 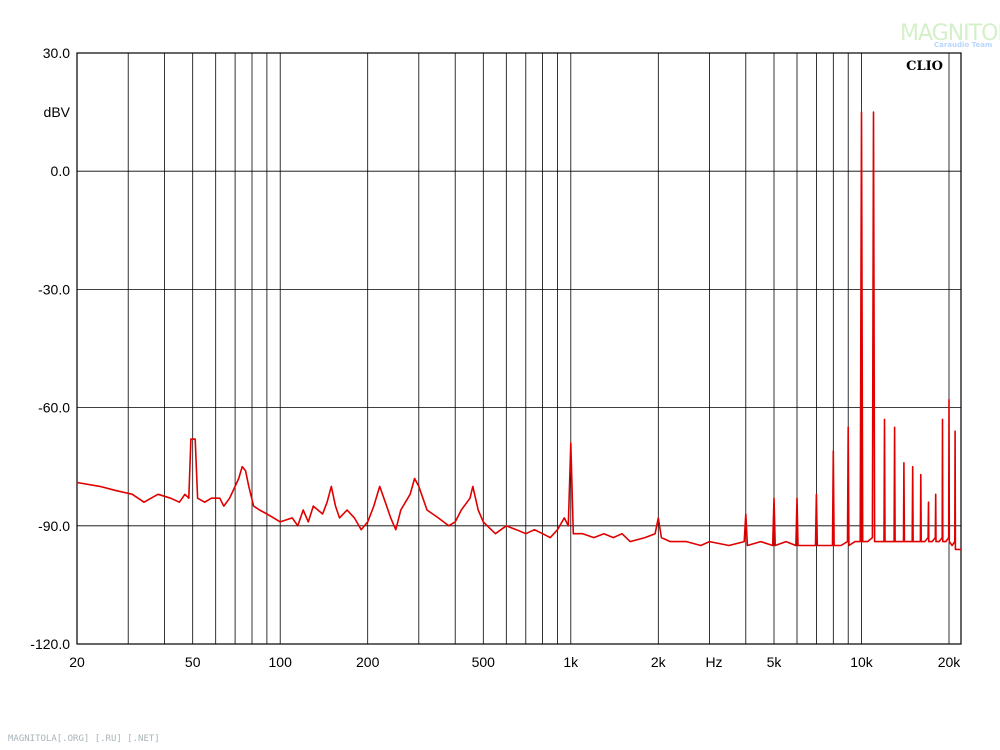 I want to click on x-tick-label: 20k, so click(x=950, y=662).